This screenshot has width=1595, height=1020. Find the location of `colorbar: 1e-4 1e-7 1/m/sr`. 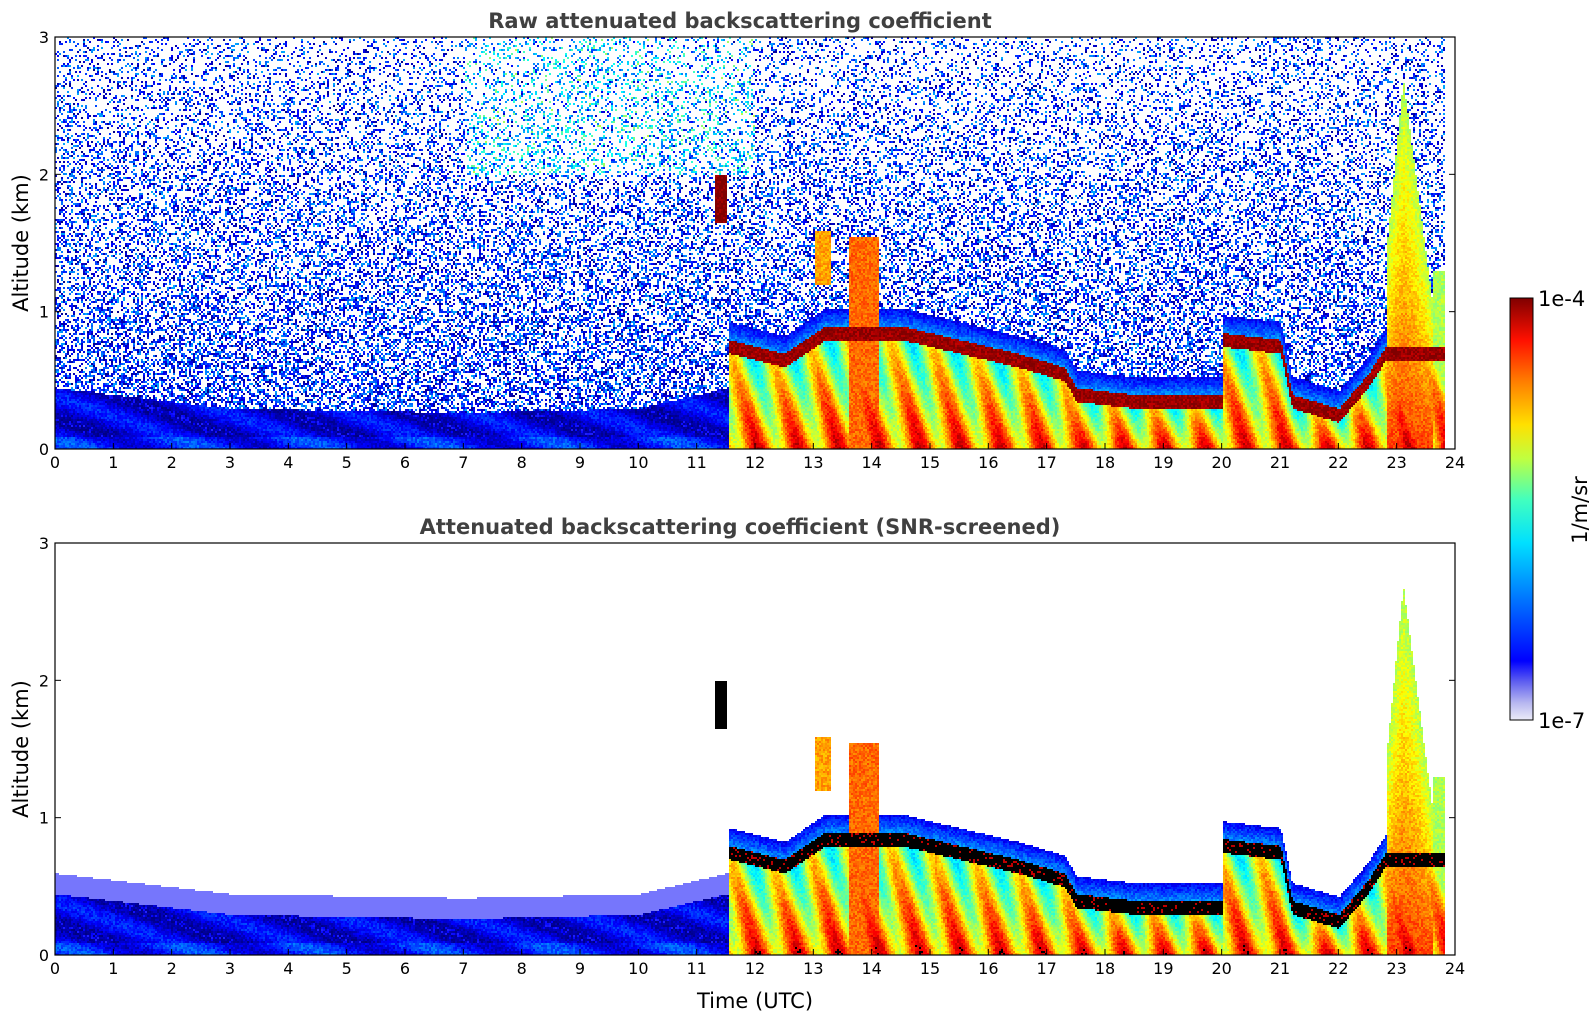

colorbar: 1e-4 1e-7 1/m/sr is located at coordinates (1550, 510).